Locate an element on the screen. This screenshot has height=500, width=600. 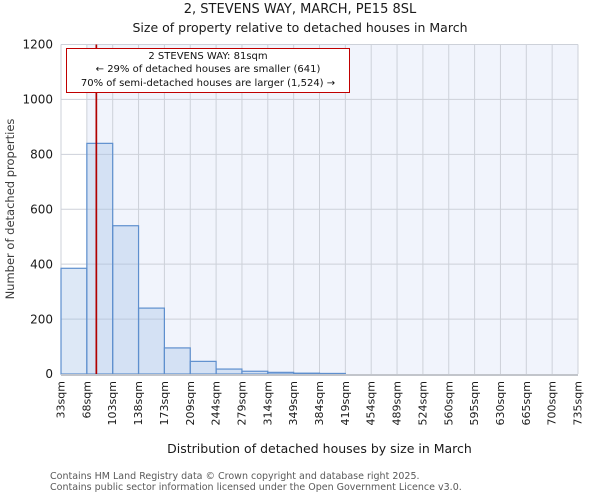
x-tick-label: 173sqm is located at coordinates (164, 403).